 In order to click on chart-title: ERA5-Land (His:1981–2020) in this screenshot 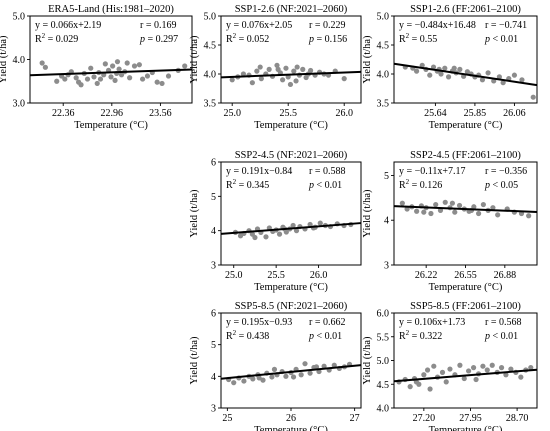, I will do `click(111, 9)`.